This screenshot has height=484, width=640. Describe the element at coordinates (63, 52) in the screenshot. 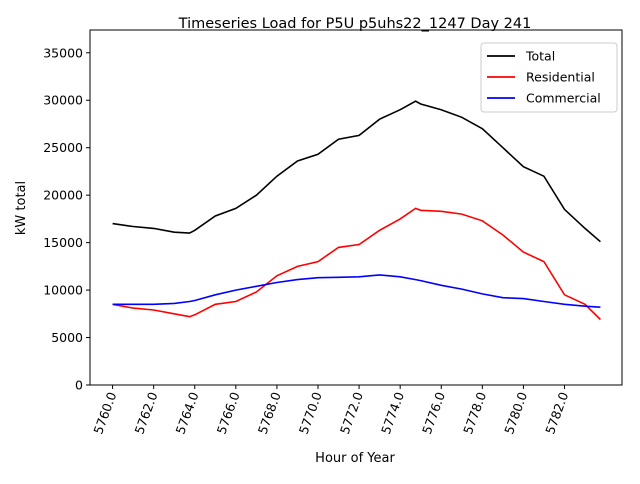

I see `y-tick-label: 35000` at that location.